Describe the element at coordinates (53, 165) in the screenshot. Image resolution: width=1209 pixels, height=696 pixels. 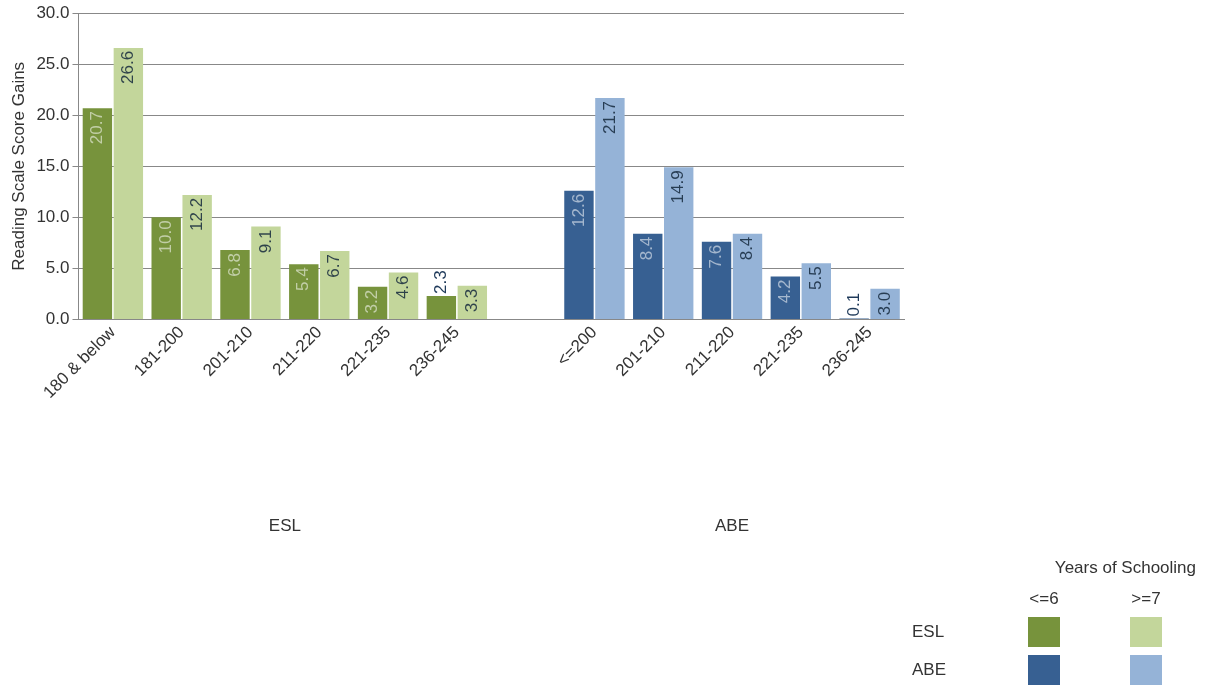
I see `y-tick-label: 15.0` at that location.